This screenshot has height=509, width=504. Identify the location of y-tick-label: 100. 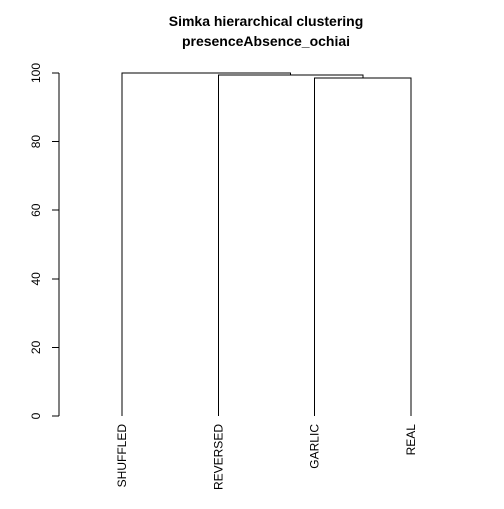
(36, 73).